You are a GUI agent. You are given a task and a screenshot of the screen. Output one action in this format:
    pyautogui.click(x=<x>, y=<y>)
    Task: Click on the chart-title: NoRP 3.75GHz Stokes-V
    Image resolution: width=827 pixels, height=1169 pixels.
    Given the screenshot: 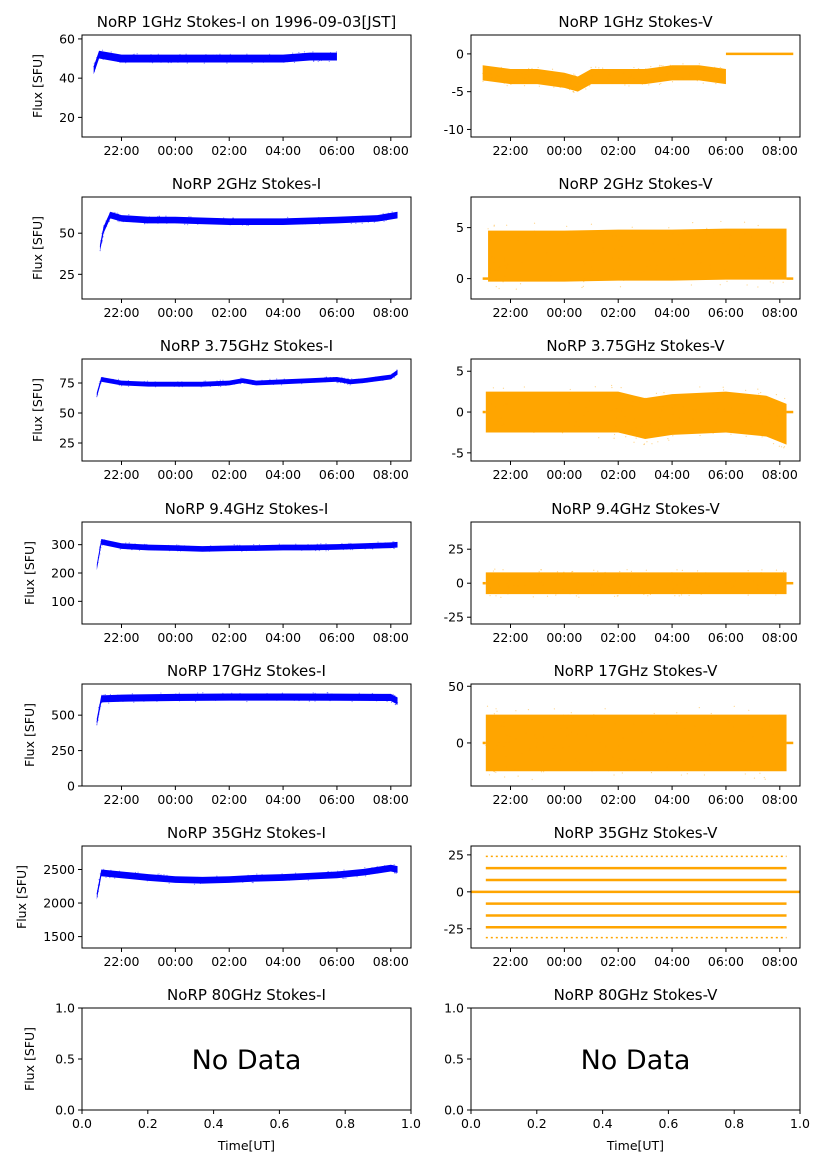 What is the action you would take?
    pyautogui.click(x=635, y=346)
    